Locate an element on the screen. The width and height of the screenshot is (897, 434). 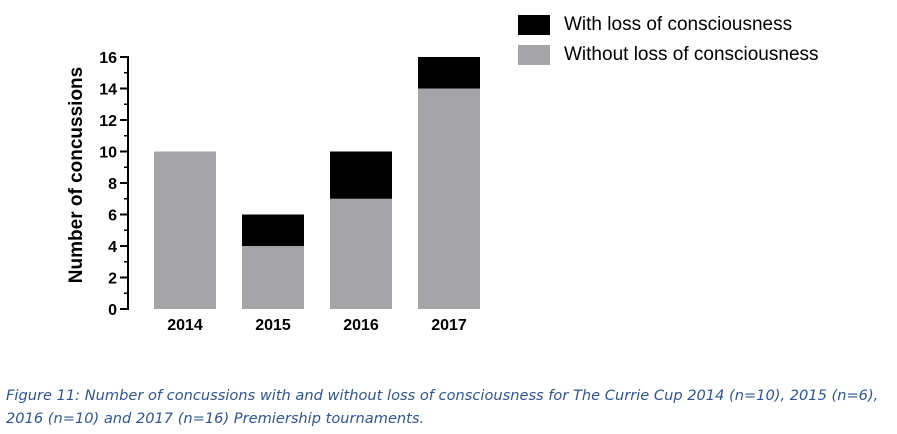
bar-2016-without-loc is located at coordinates (361, 253).